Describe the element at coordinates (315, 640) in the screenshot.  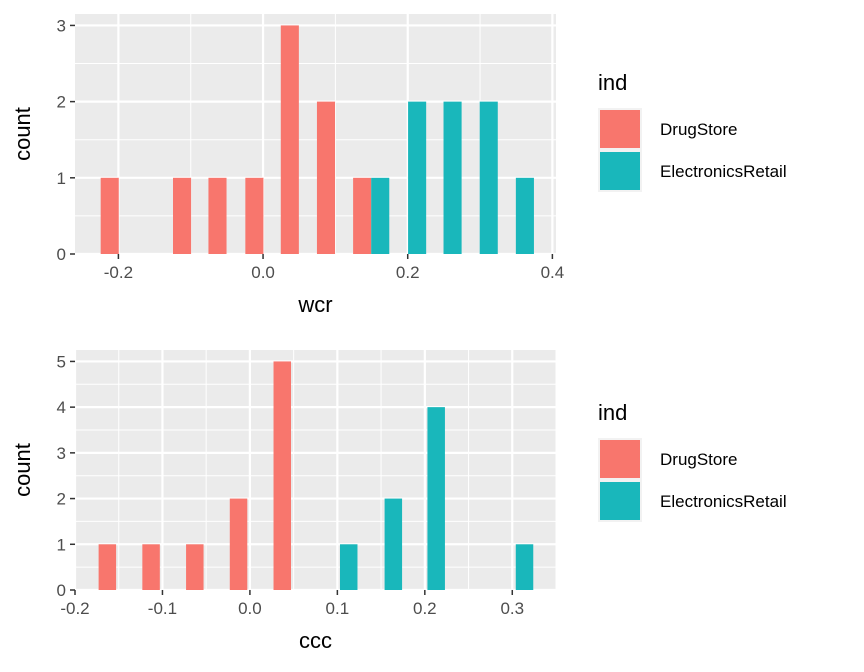
I see `x-axis-title: ccc` at that location.